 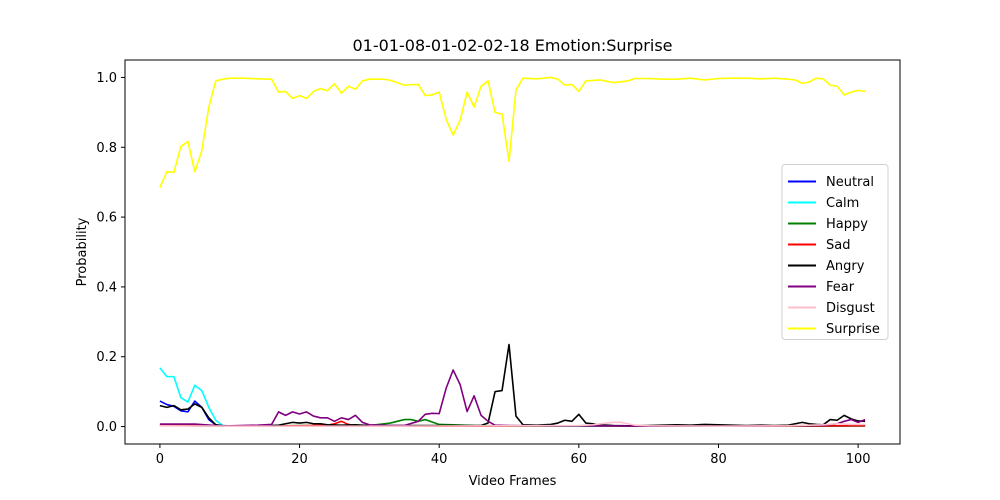 I want to click on series-line-neutral, so click(x=512, y=414).